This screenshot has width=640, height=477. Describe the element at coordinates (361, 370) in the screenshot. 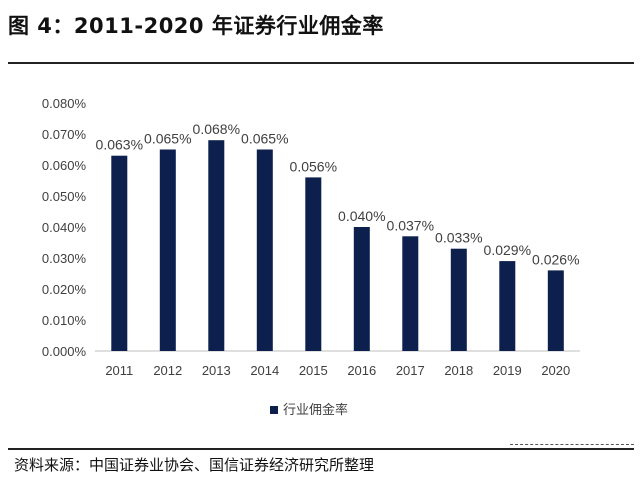

I see `x-tick-label: 2016` at that location.